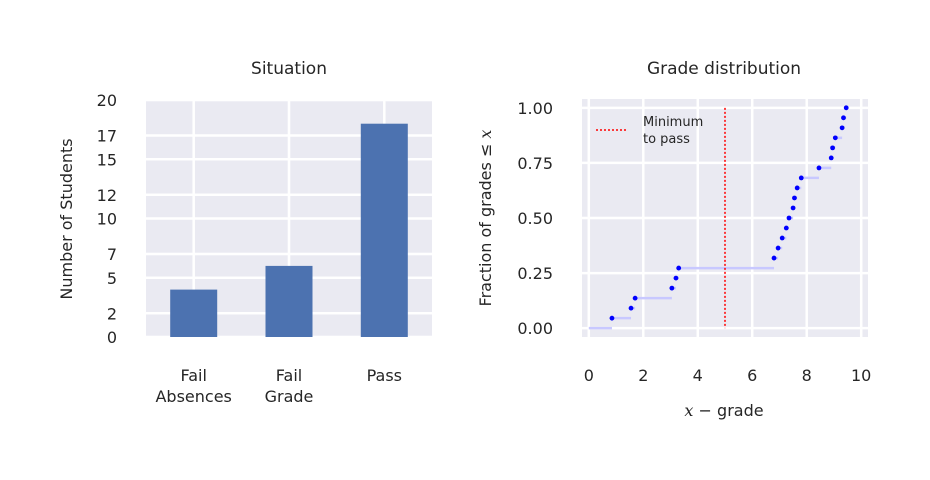  What do you see at coordinates (107, 136) in the screenshot?
I see `bar-y-tick-label: 17` at bounding box center [107, 136].